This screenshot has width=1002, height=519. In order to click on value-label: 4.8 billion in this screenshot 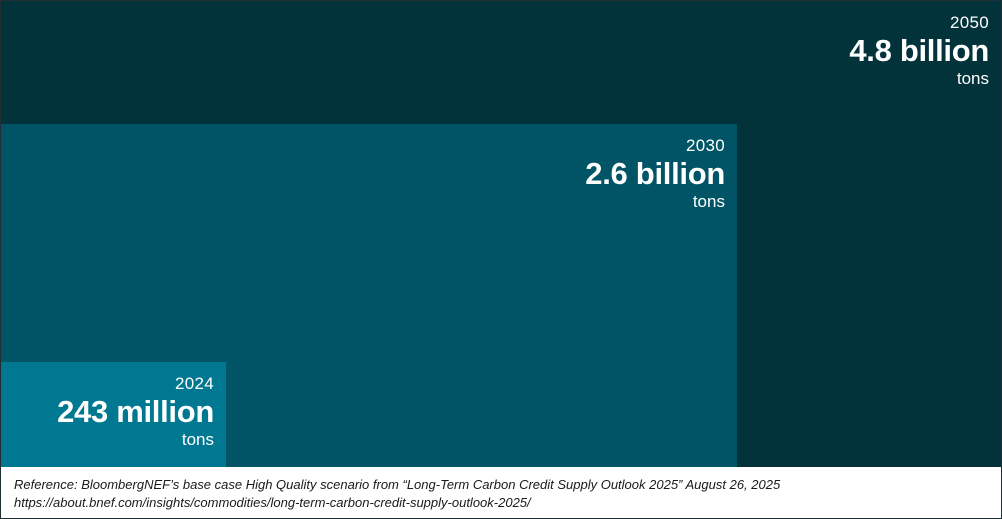, I will do `click(919, 50)`.